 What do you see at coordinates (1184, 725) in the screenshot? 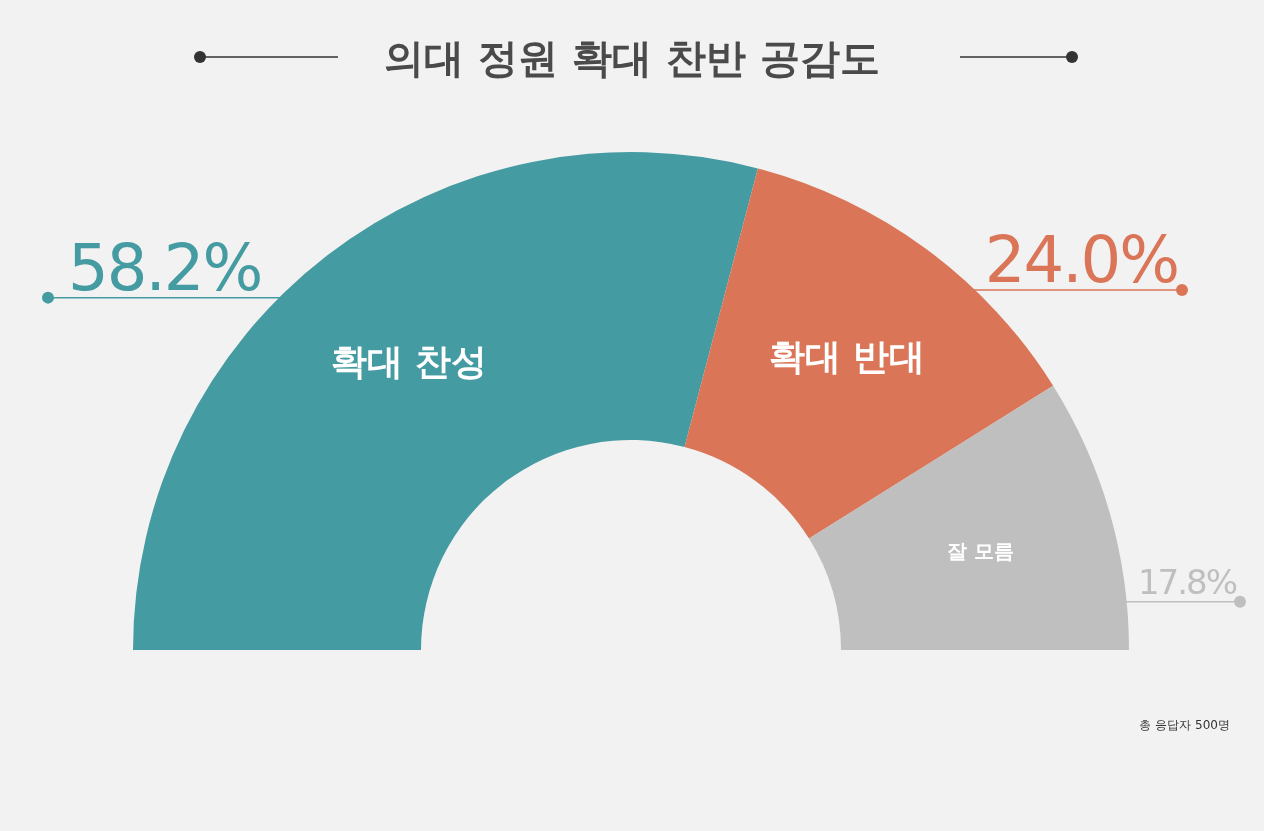
I see `text: 총 응답자 500명` at bounding box center [1184, 725].